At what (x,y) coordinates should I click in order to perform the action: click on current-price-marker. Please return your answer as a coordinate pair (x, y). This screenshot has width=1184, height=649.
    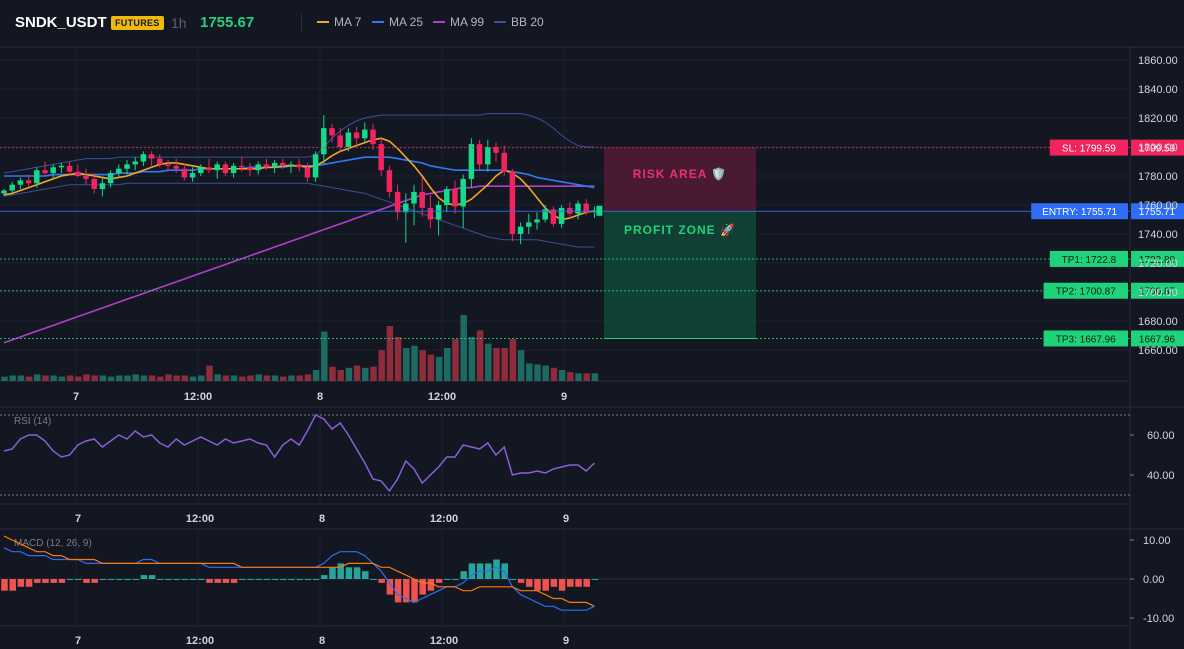
    Looking at the image, I should click on (599, 210).